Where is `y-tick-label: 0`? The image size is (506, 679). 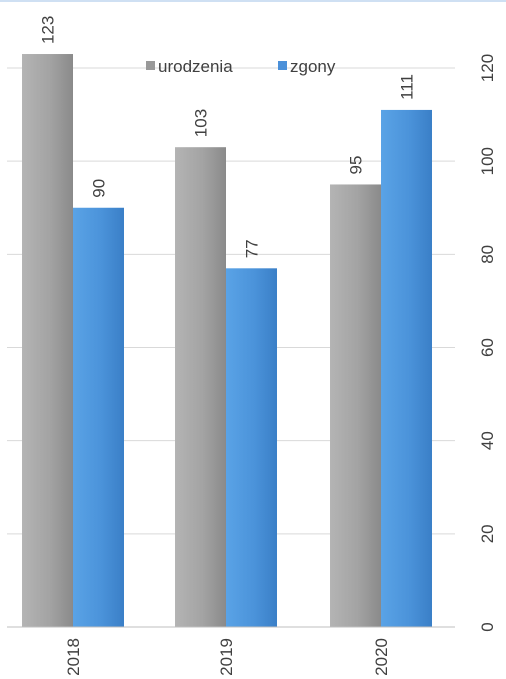
y-tick-label: 0 is located at coordinates (487, 626).